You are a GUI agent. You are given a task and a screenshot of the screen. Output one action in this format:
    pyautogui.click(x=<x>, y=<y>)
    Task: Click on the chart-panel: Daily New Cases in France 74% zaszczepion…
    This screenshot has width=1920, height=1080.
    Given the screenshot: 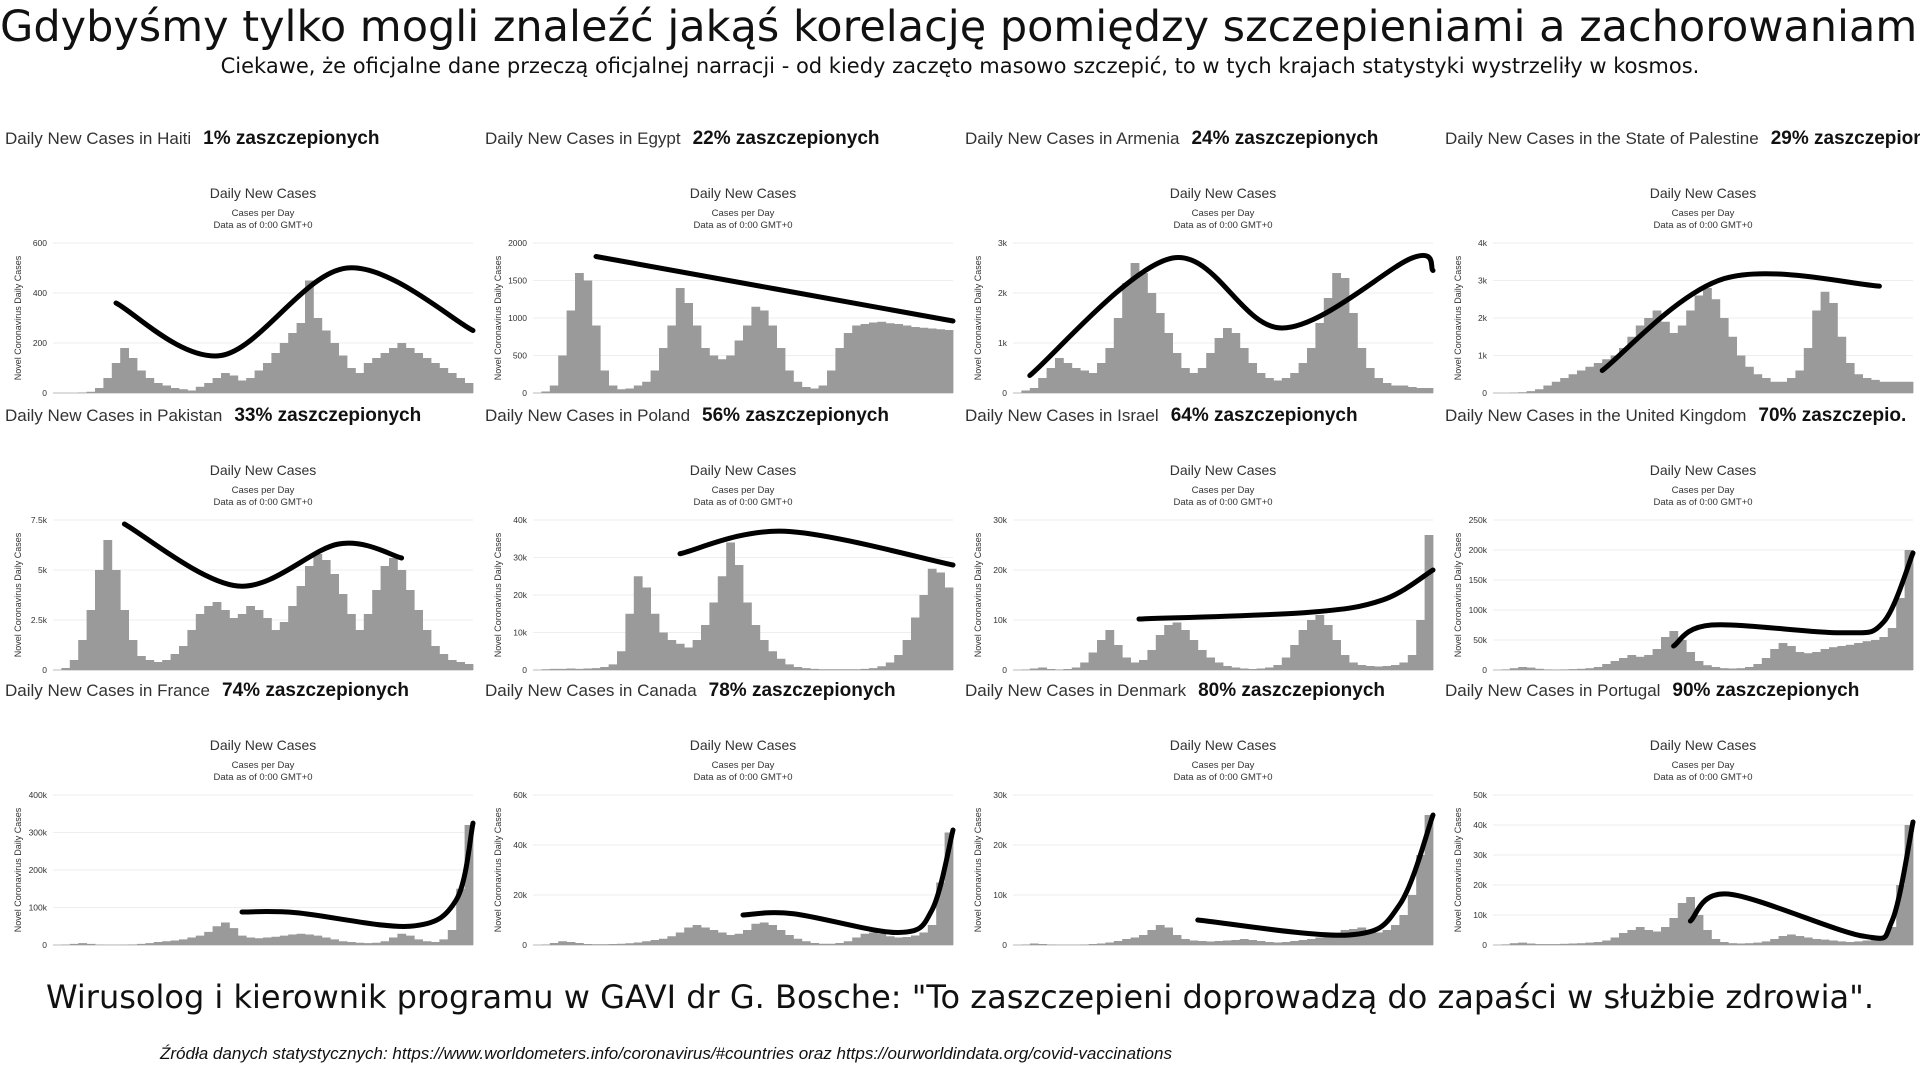 What is the action you would take?
    pyautogui.click(x=240, y=815)
    